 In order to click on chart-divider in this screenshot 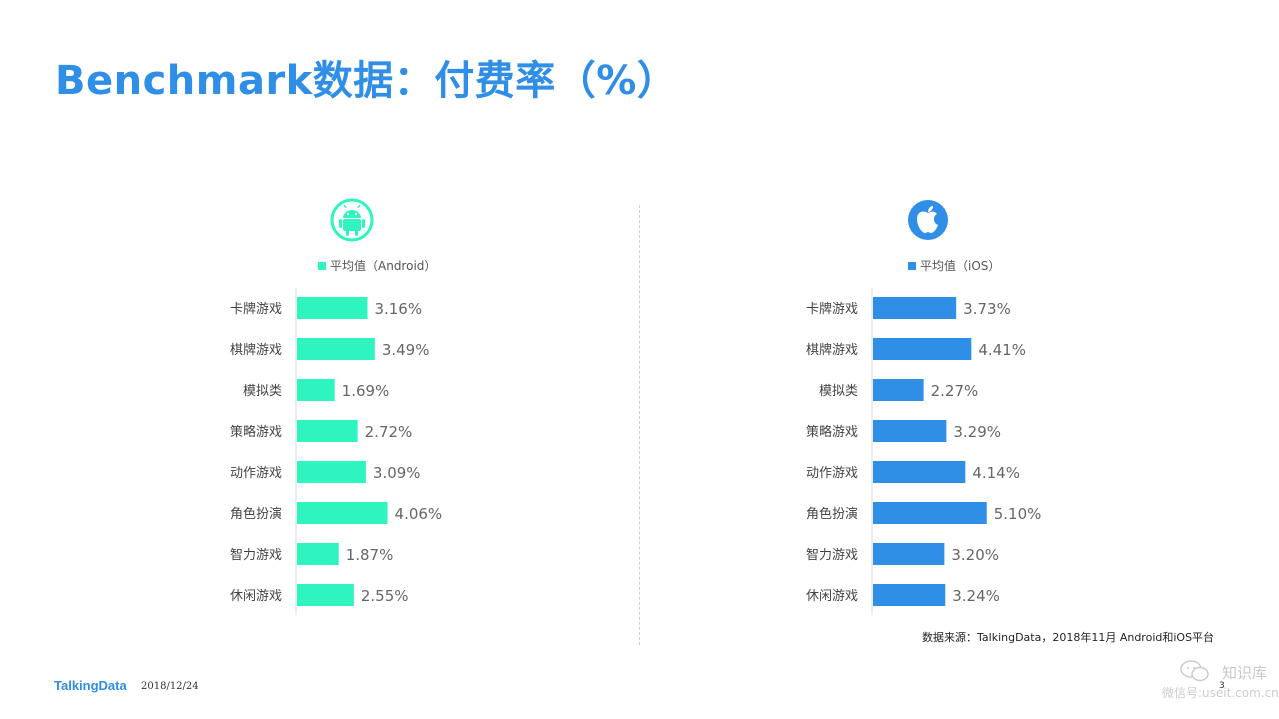, I will do `click(639, 425)`.